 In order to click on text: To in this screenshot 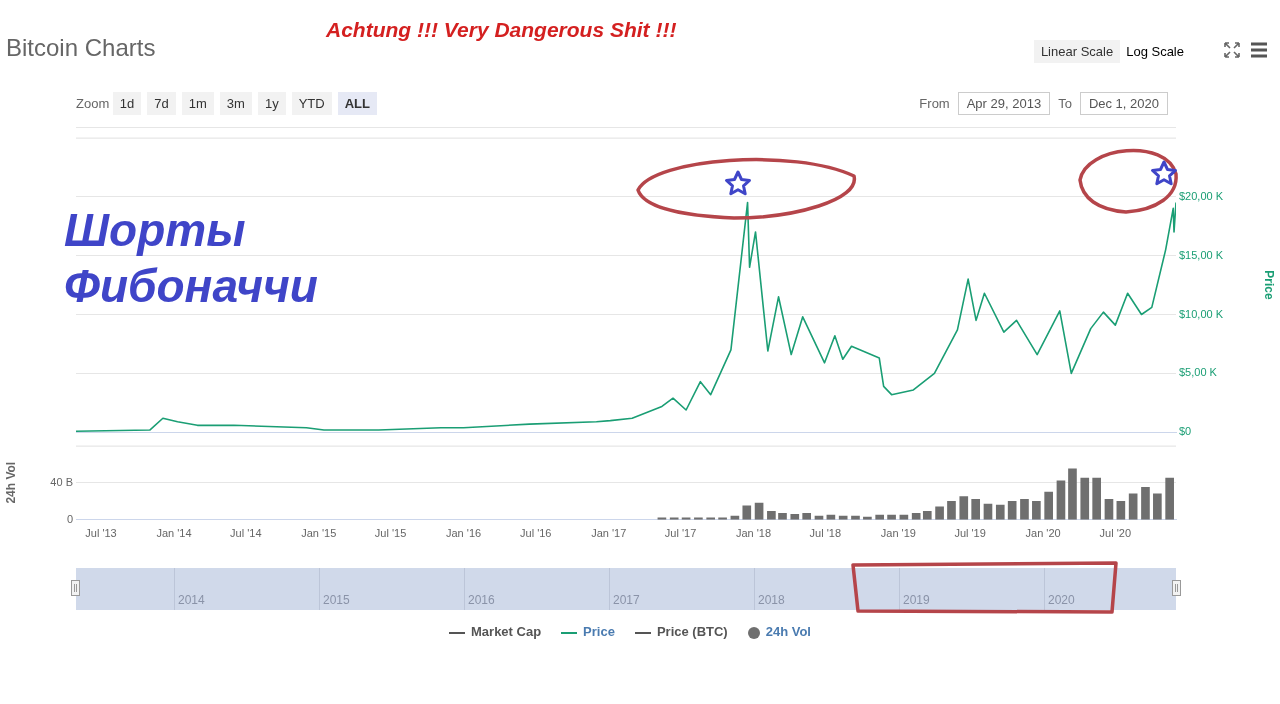, I will do `click(1065, 103)`.